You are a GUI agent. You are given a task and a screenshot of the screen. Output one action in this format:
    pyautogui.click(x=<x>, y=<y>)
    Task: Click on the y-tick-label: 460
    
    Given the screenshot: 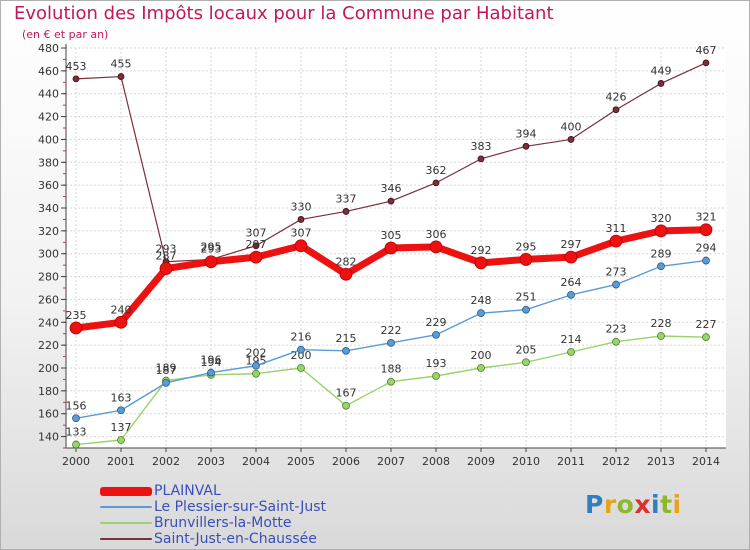 What is the action you would take?
    pyautogui.click(x=48, y=71)
    